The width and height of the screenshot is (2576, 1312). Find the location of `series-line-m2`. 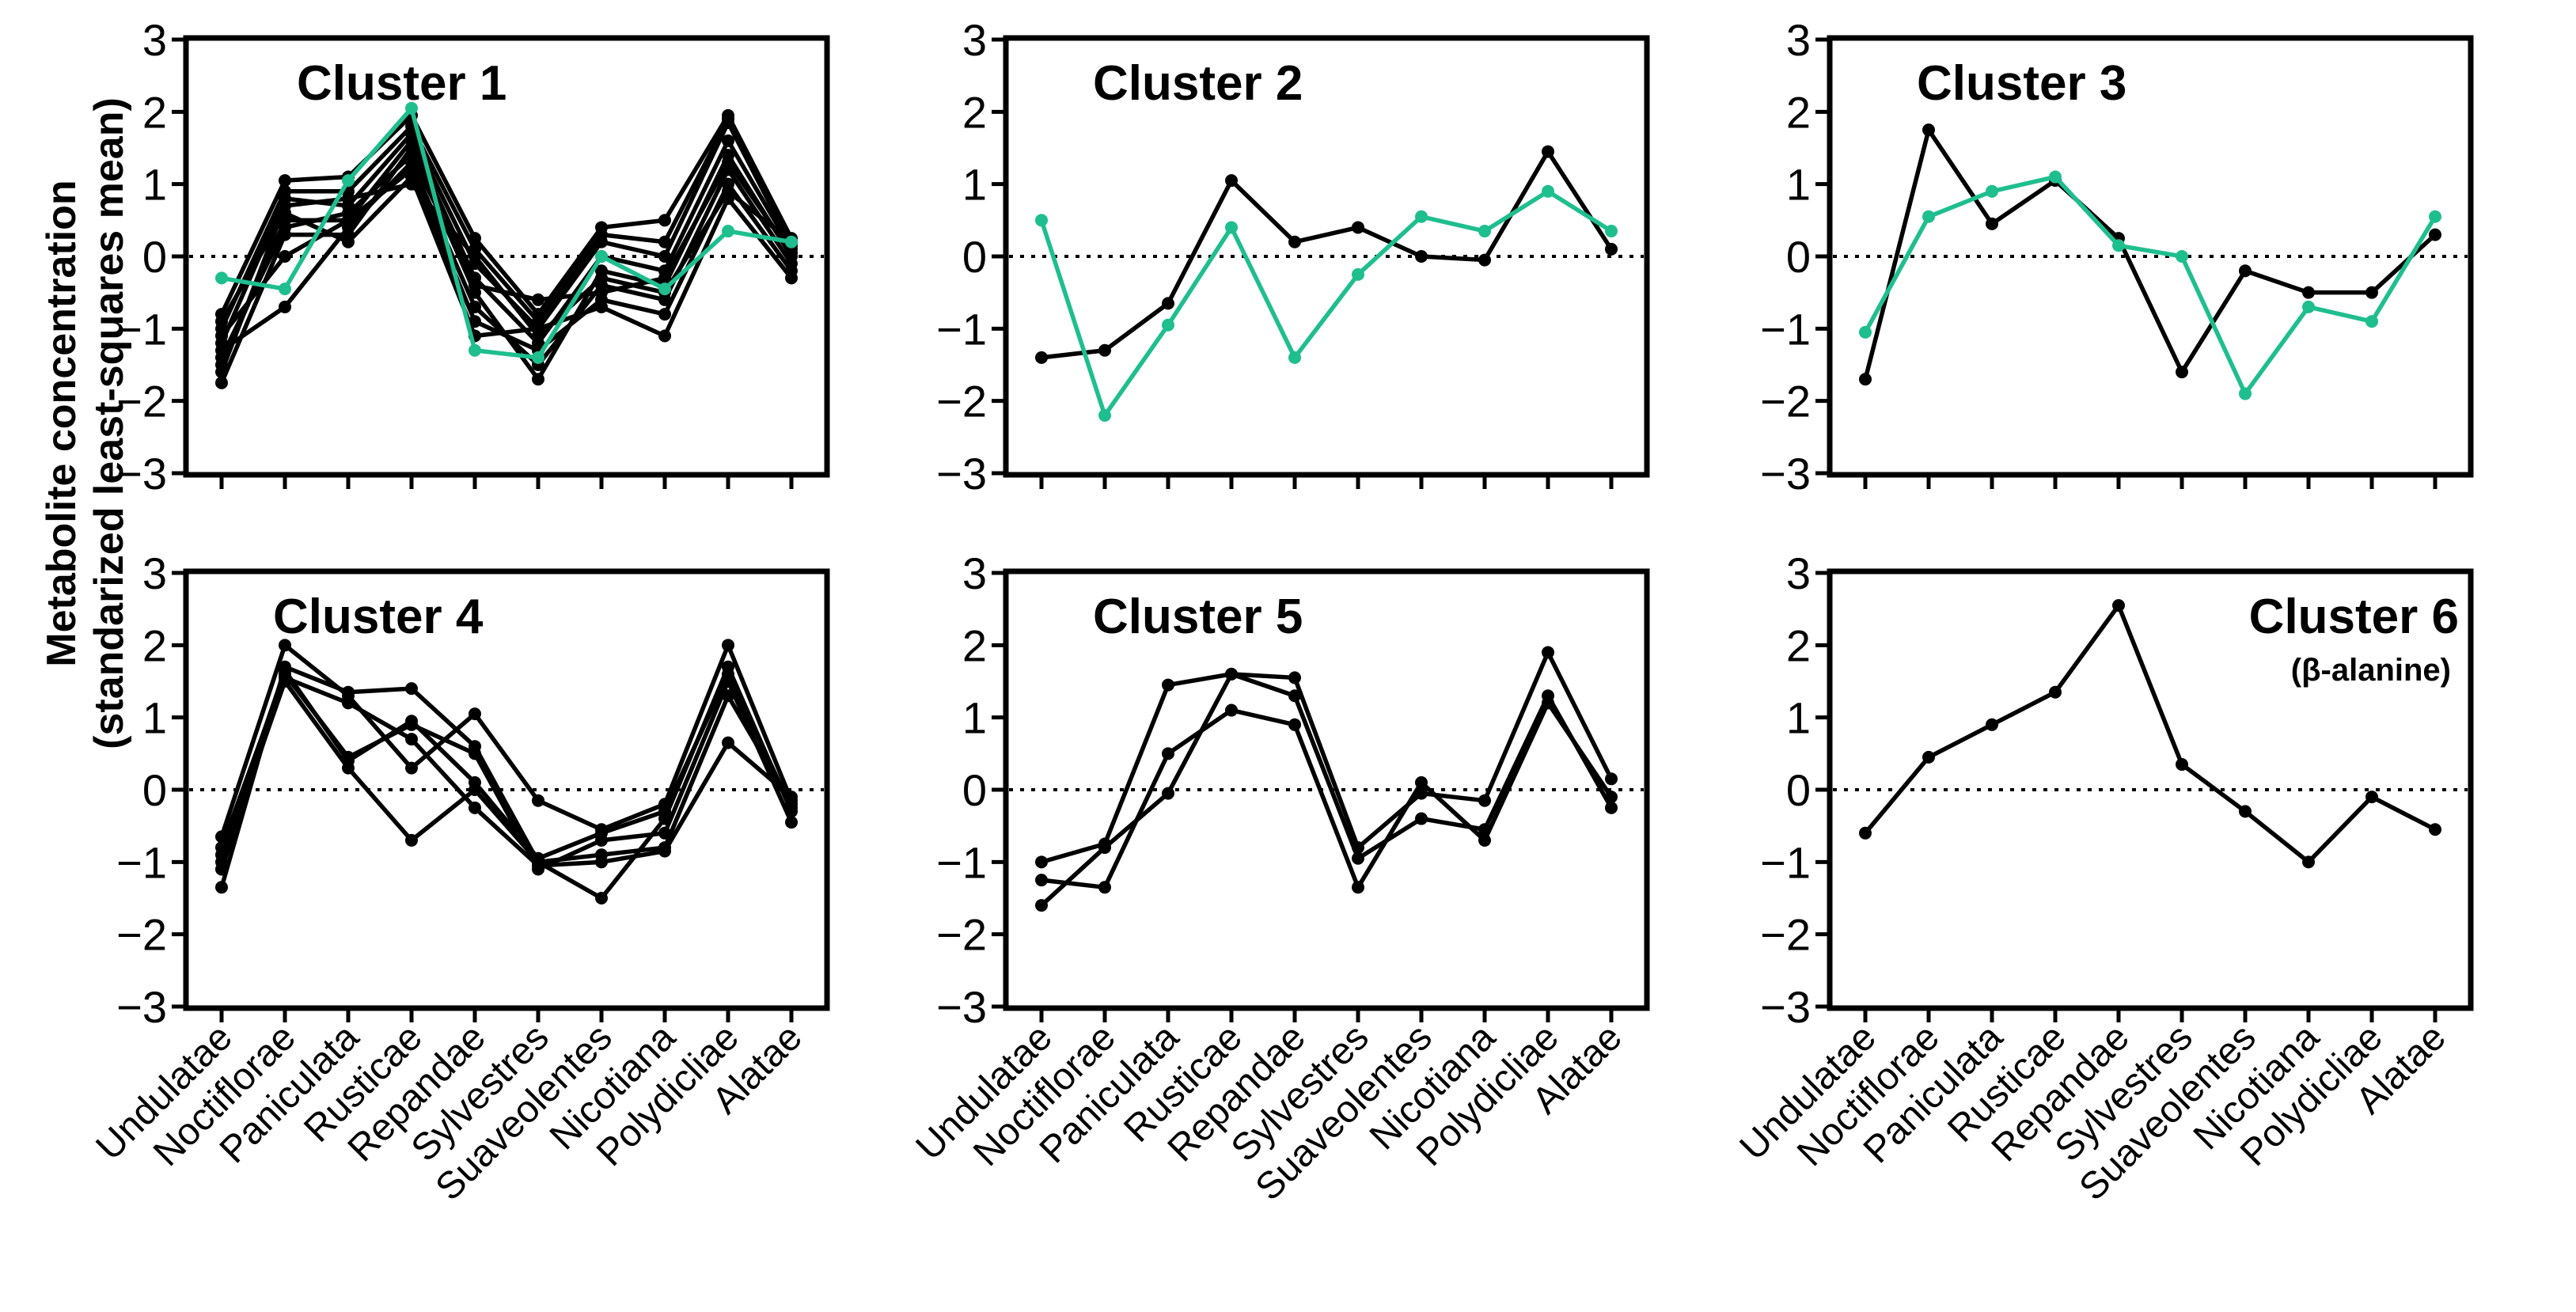

series-line-m2 is located at coordinates (506, 223).